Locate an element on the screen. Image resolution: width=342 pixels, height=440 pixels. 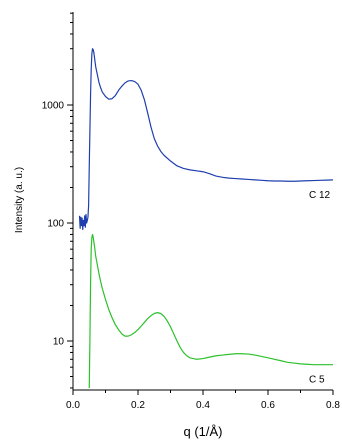
y-ticks: 10 100 1000 is located at coordinates (57, 200).